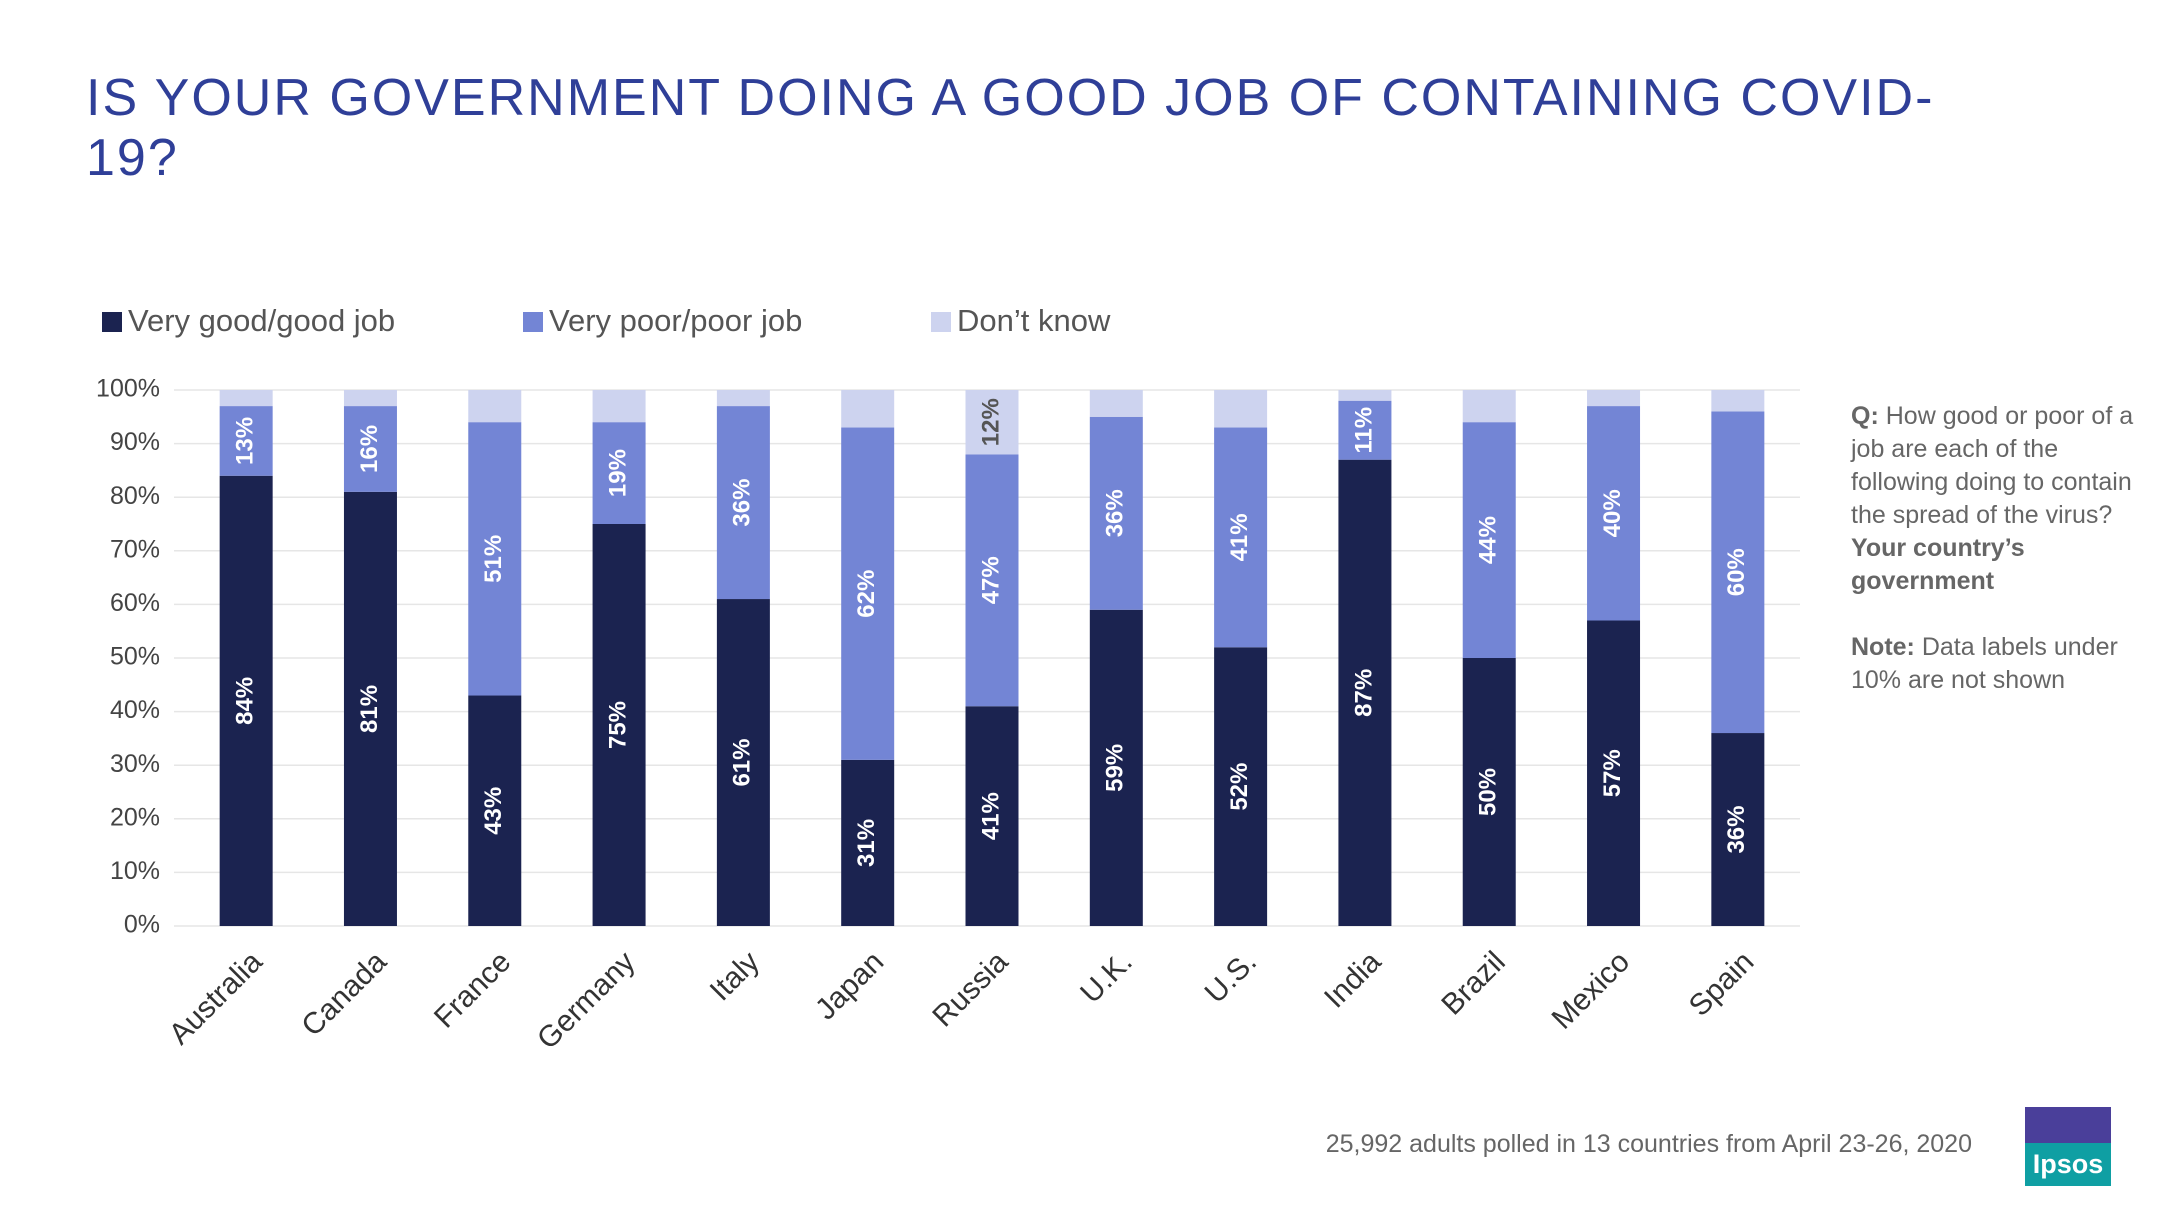 This screenshot has height=1215, width=2160. I want to click on y-tick-label: 40%, so click(135, 710).